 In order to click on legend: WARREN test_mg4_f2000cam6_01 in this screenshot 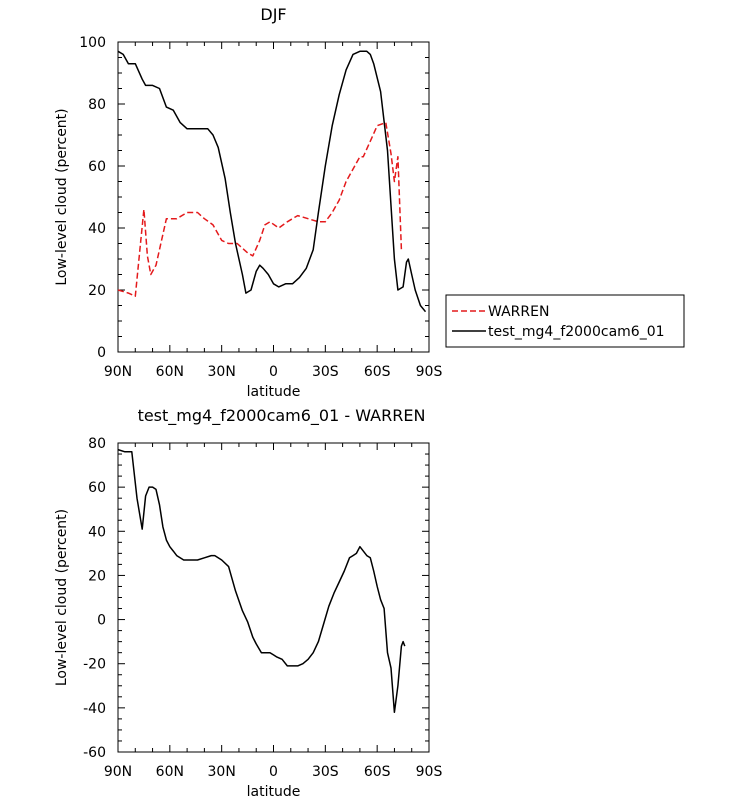, I will do `click(565, 321)`.